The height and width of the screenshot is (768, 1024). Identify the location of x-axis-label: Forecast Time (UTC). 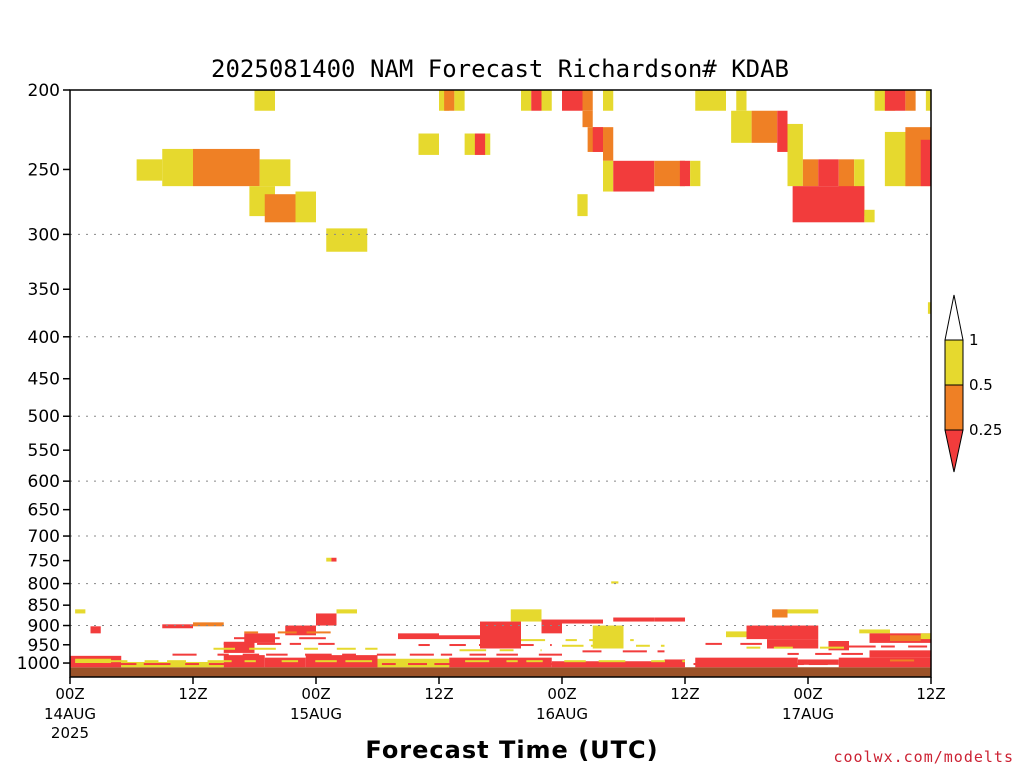
(511, 750).